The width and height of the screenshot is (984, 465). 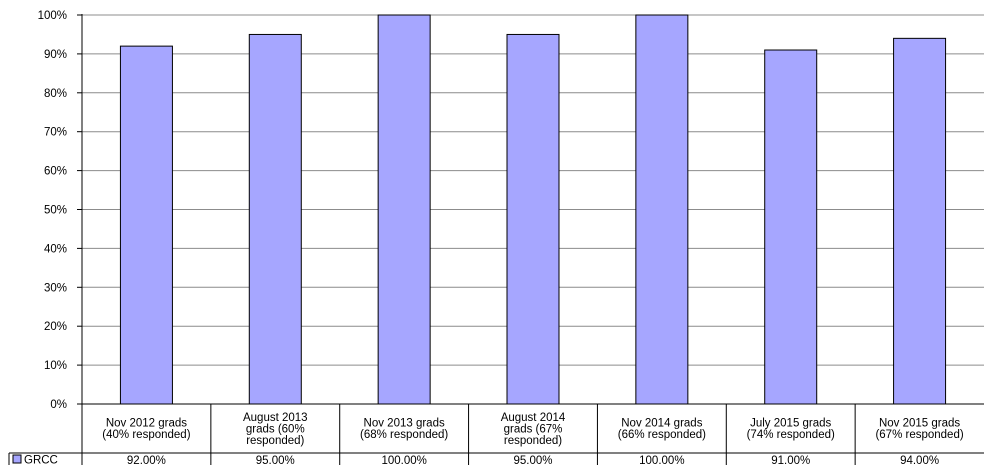 I want to click on category-label: Nov 2012 grads (40% responded), so click(x=146, y=430).